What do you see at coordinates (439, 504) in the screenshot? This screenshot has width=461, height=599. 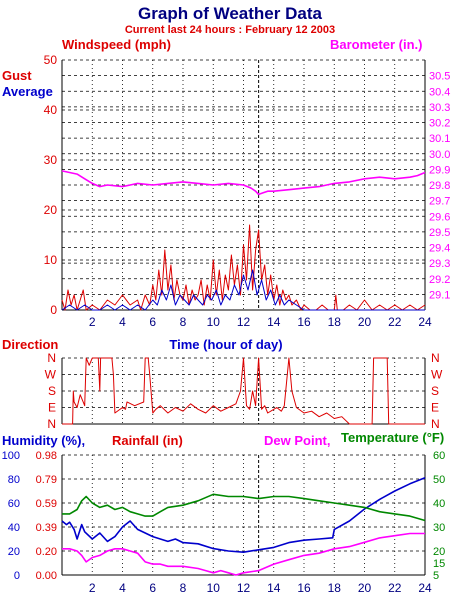 I see `temperature-tick-label: 40` at bounding box center [439, 504].